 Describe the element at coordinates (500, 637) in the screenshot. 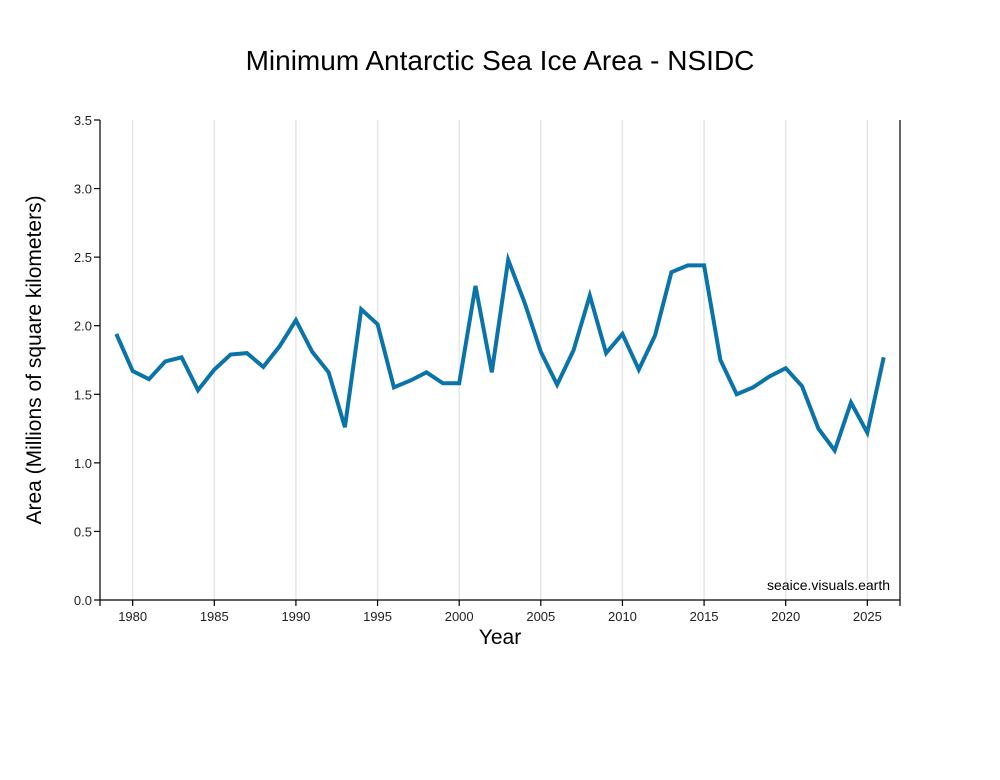

I see `x-axis-label: Year` at that location.